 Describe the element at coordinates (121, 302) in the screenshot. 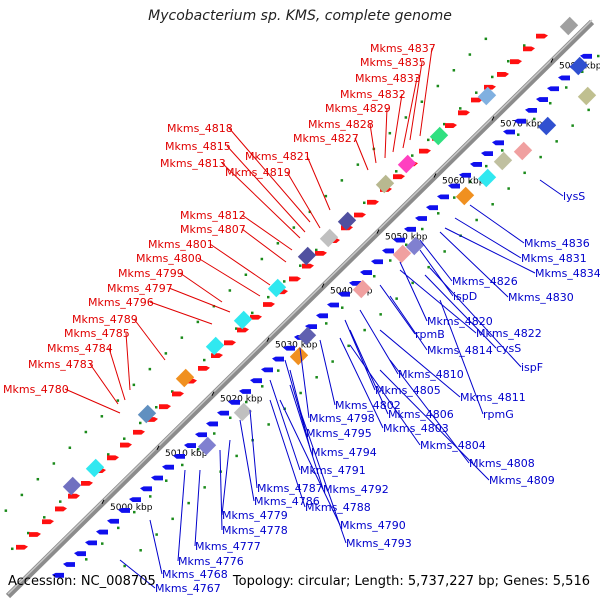

I see `gene-label-forward: Mkms_4796` at that location.